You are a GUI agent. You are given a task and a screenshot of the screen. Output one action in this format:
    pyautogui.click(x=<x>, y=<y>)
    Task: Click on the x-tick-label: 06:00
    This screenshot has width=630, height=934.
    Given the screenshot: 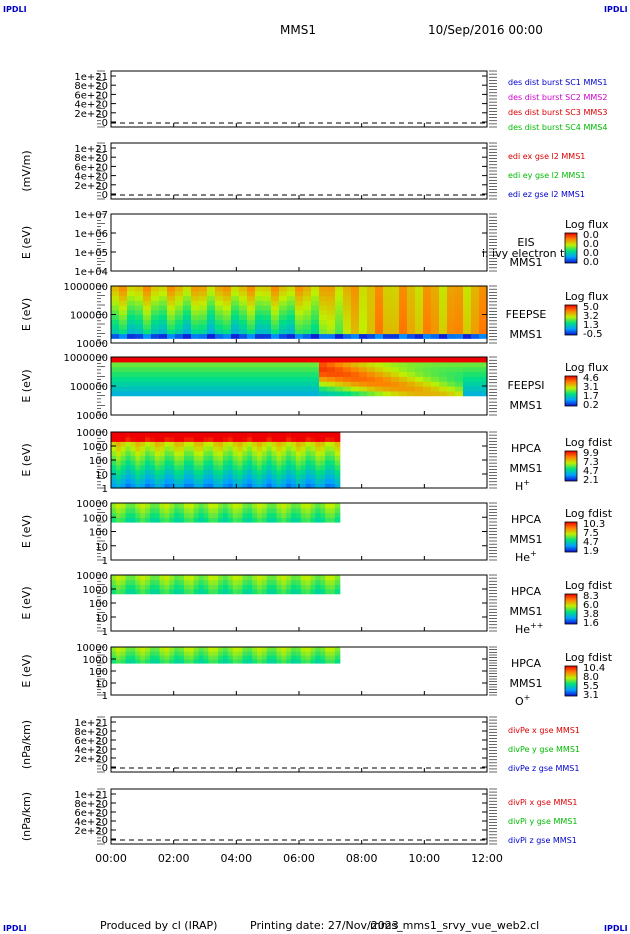 What is the action you would take?
    pyautogui.click(x=299, y=858)
    